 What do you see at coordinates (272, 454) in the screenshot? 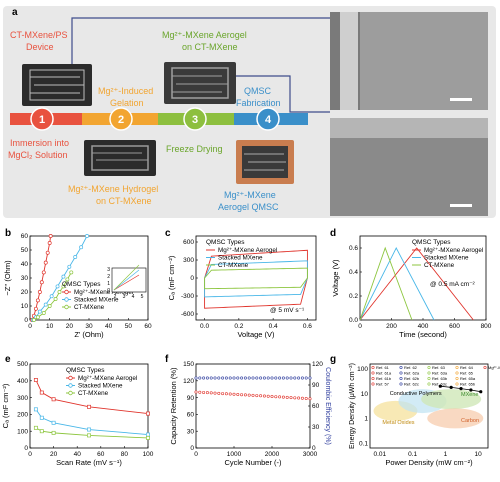
I see `x-tick-label: 2000` at bounding box center [272, 454].